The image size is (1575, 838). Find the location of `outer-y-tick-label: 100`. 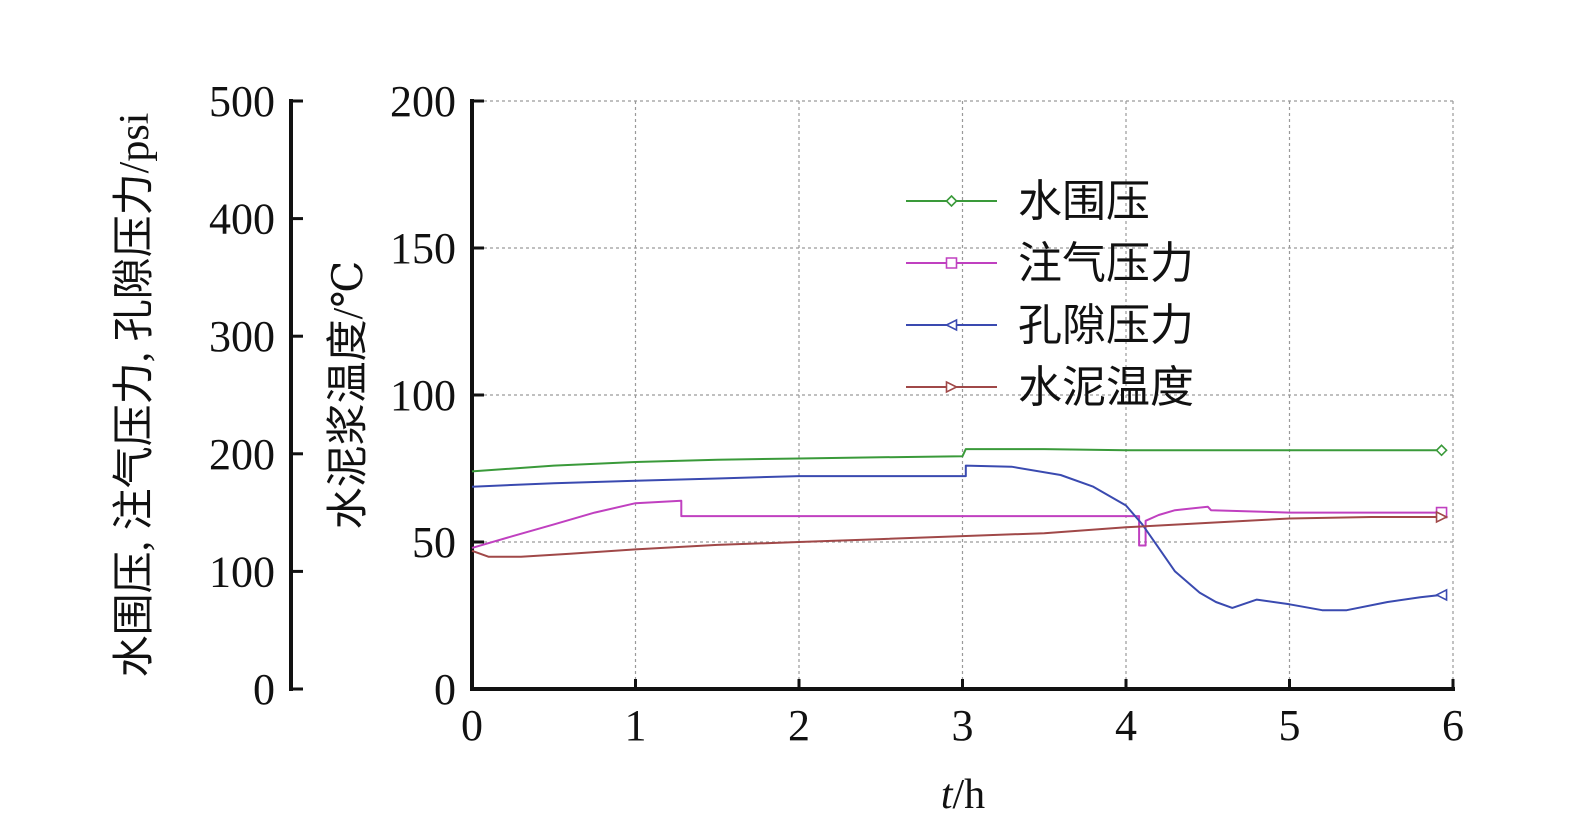

outer-y-tick-label: 100 is located at coordinates (242, 571).